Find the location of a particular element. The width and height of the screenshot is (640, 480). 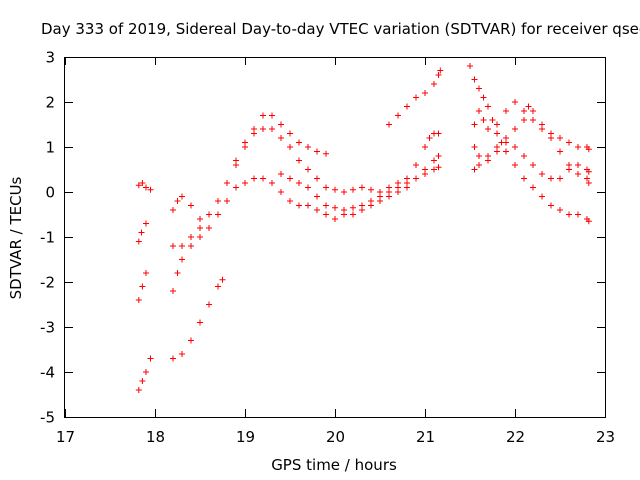

y-tick-label: 2 is located at coordinates (50, 103).